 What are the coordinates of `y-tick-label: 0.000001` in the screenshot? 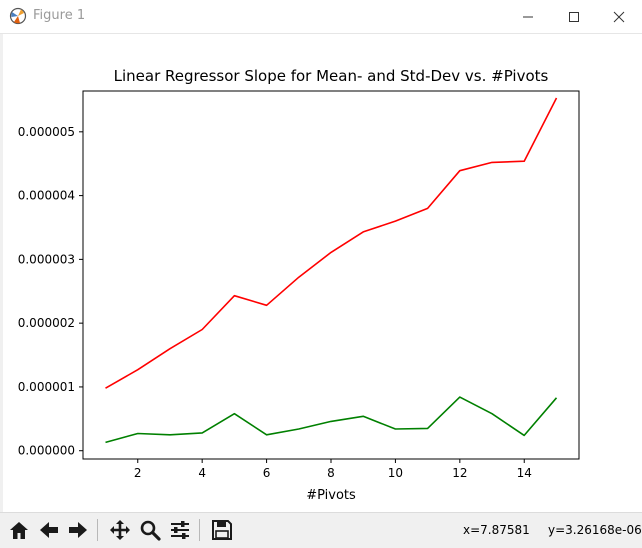 It's located at (46, 387).